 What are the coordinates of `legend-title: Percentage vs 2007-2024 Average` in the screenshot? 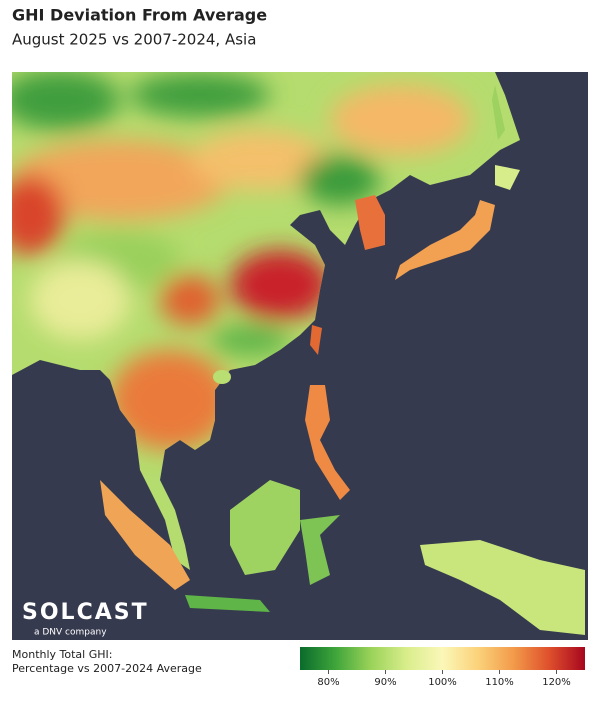 It's located at (107, 668).